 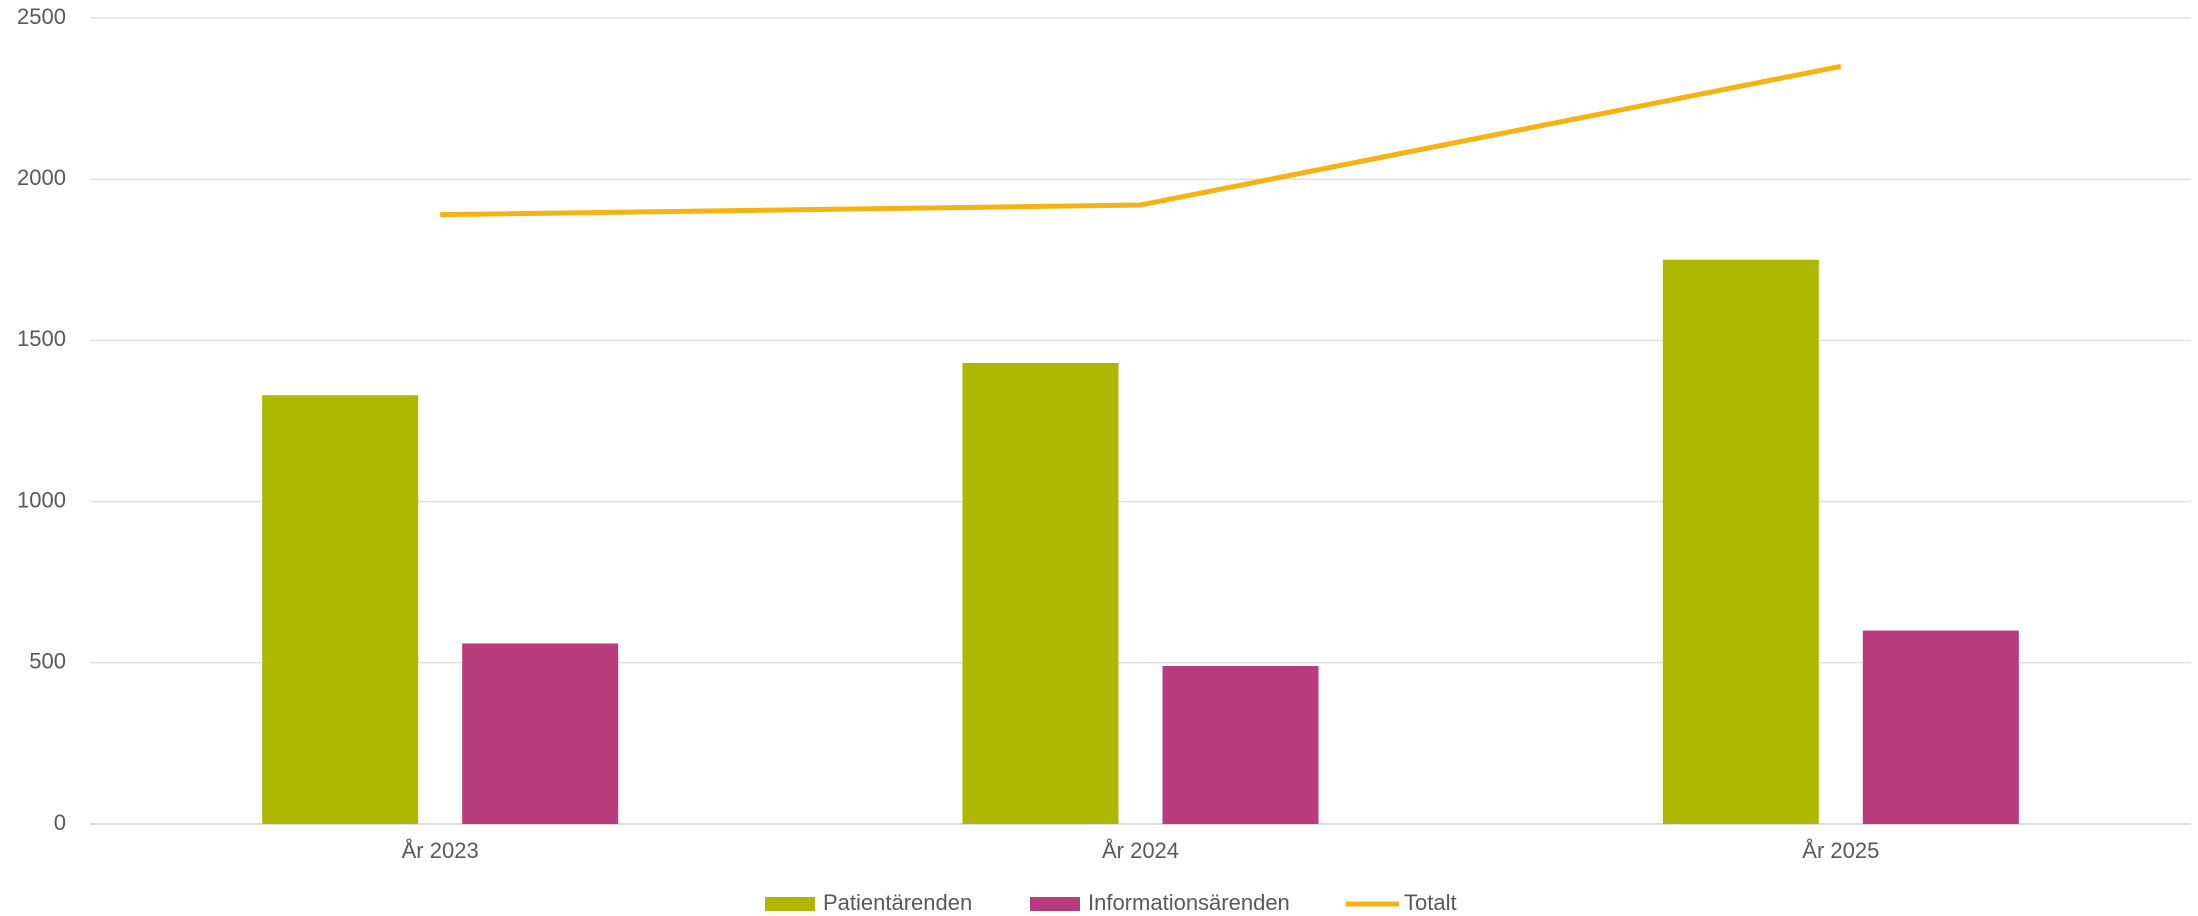 I want to click on x-tick-label: År 2024, so click(x=1140, y=850).